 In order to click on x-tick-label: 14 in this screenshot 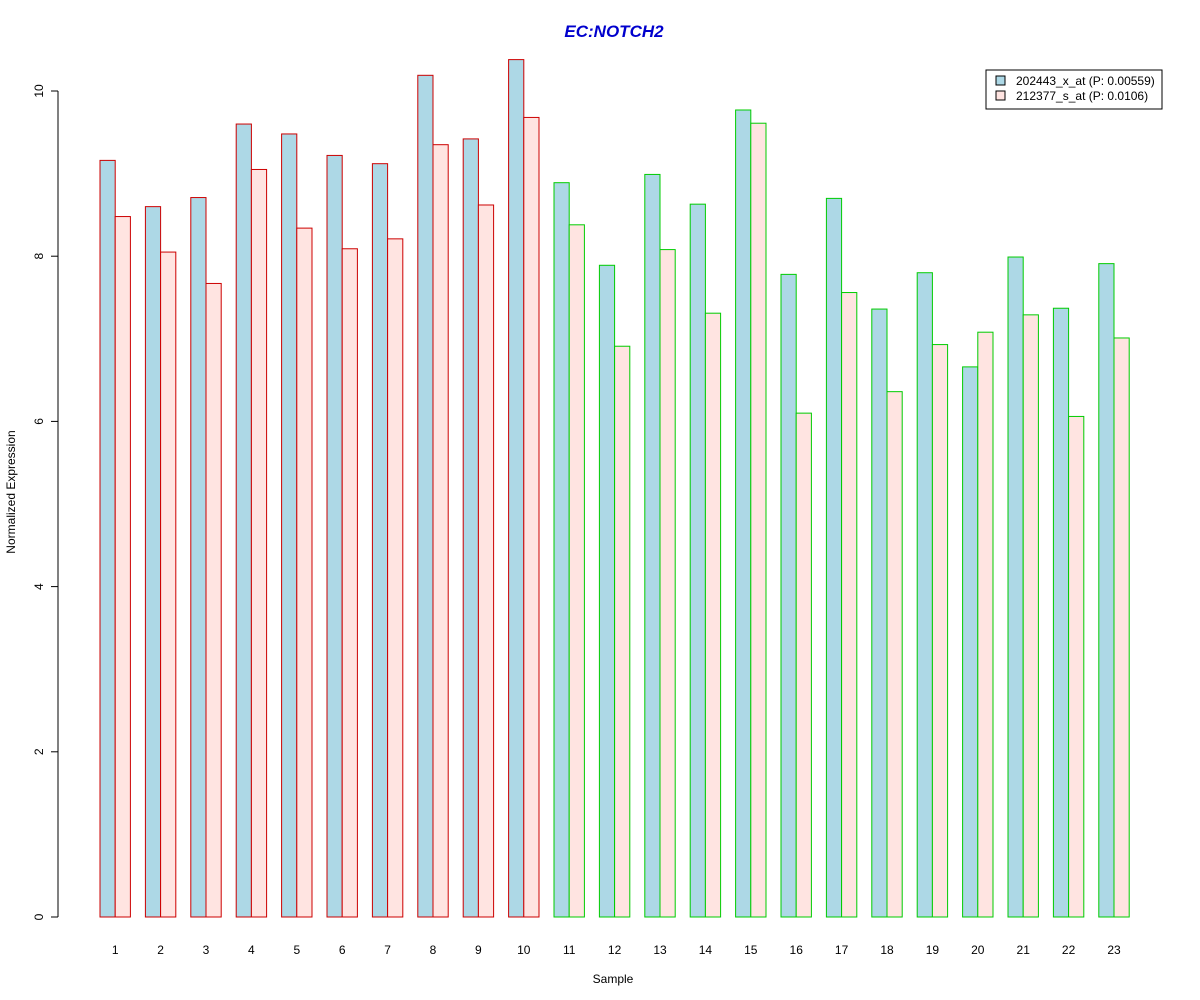, I will do `click(706, 950)`.